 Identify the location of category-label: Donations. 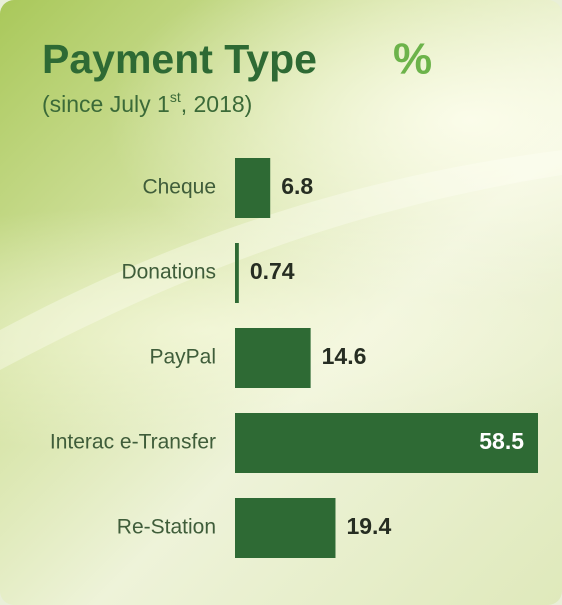
(168, 272).